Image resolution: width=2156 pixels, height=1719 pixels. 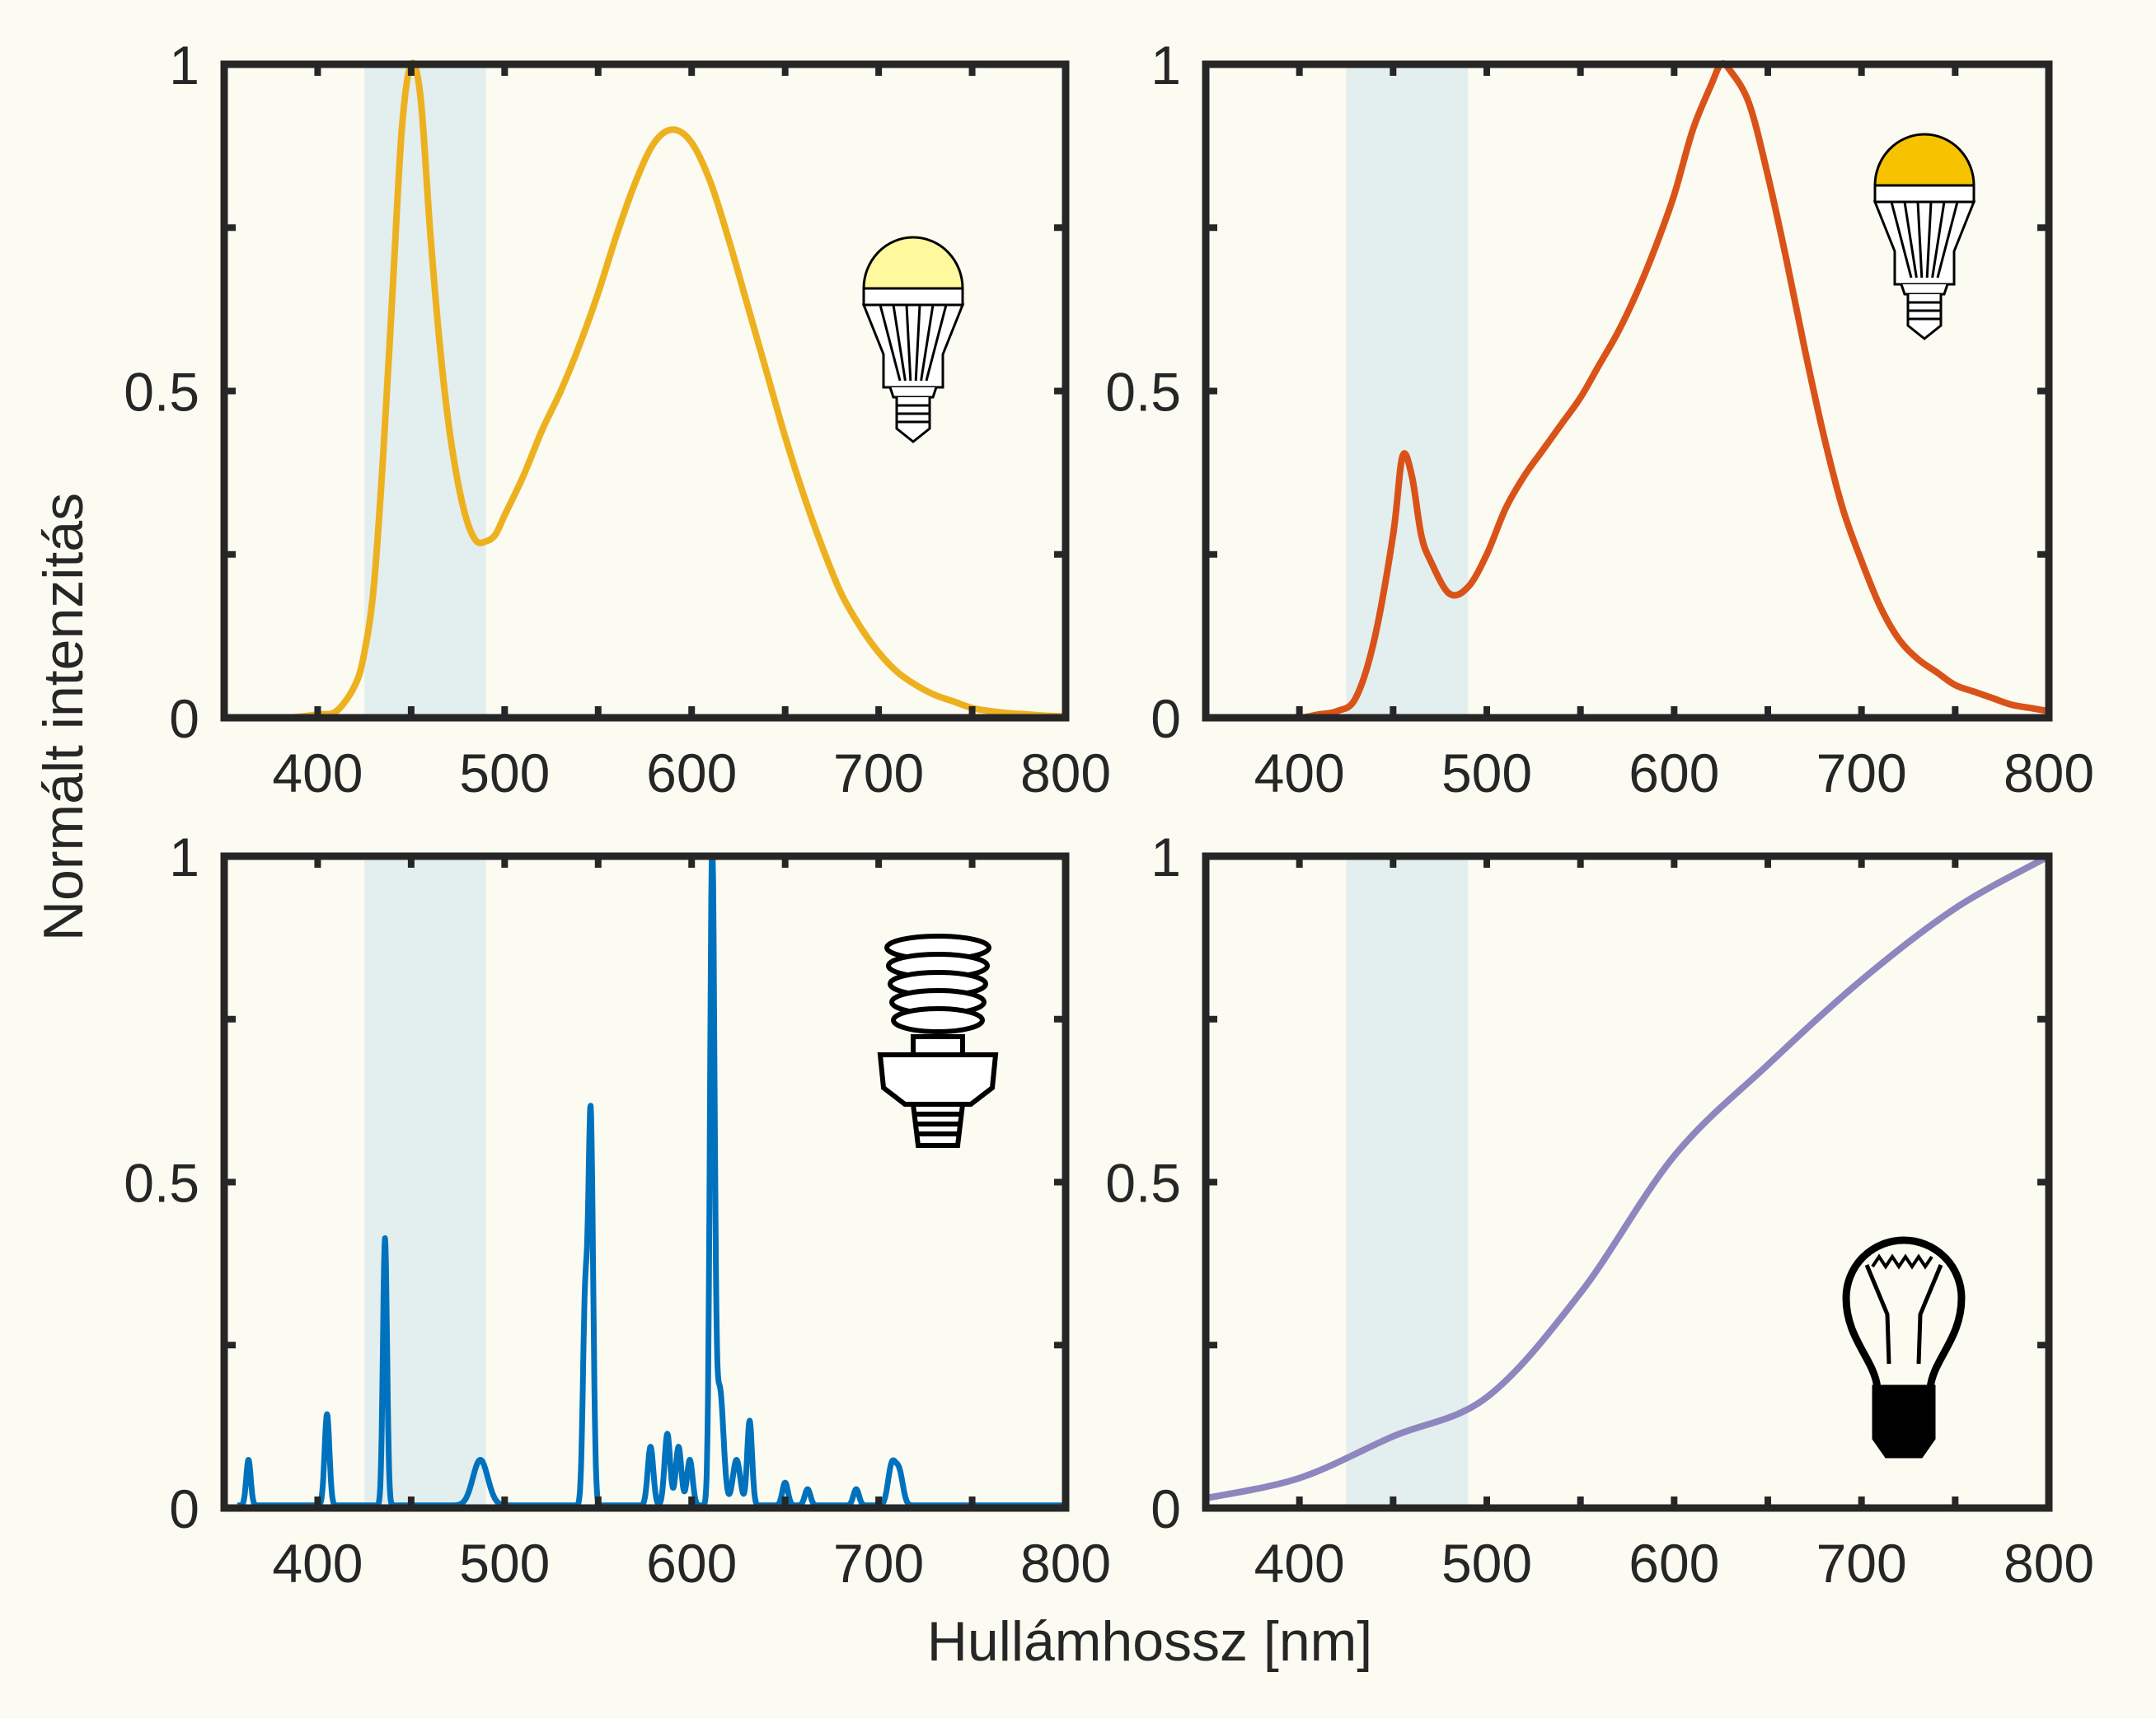 What do you see at coordinates (1904, 1312) in the screenshot?
I see `bulb-glass` at bounding box center [1904, 1312].